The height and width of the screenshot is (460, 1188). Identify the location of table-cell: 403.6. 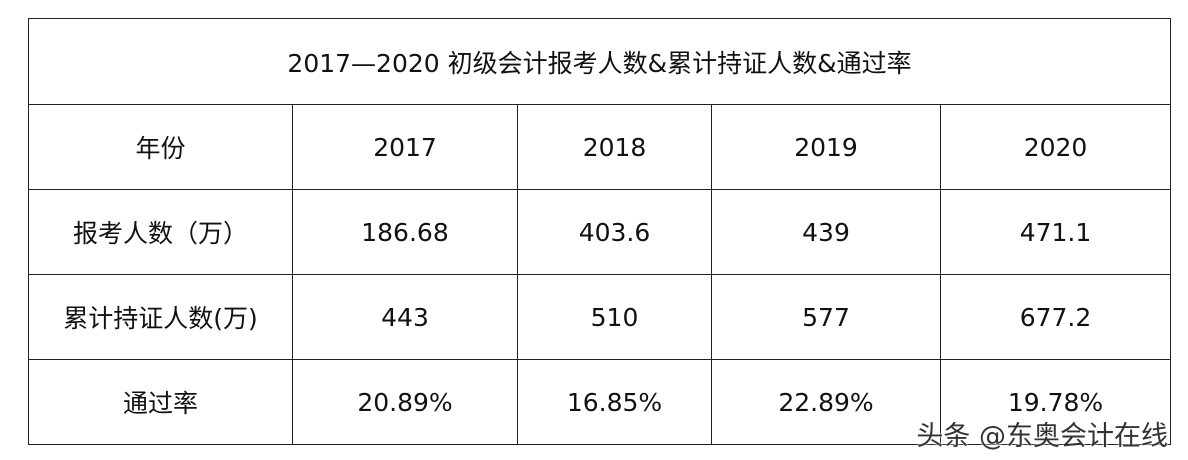
(614, 232).